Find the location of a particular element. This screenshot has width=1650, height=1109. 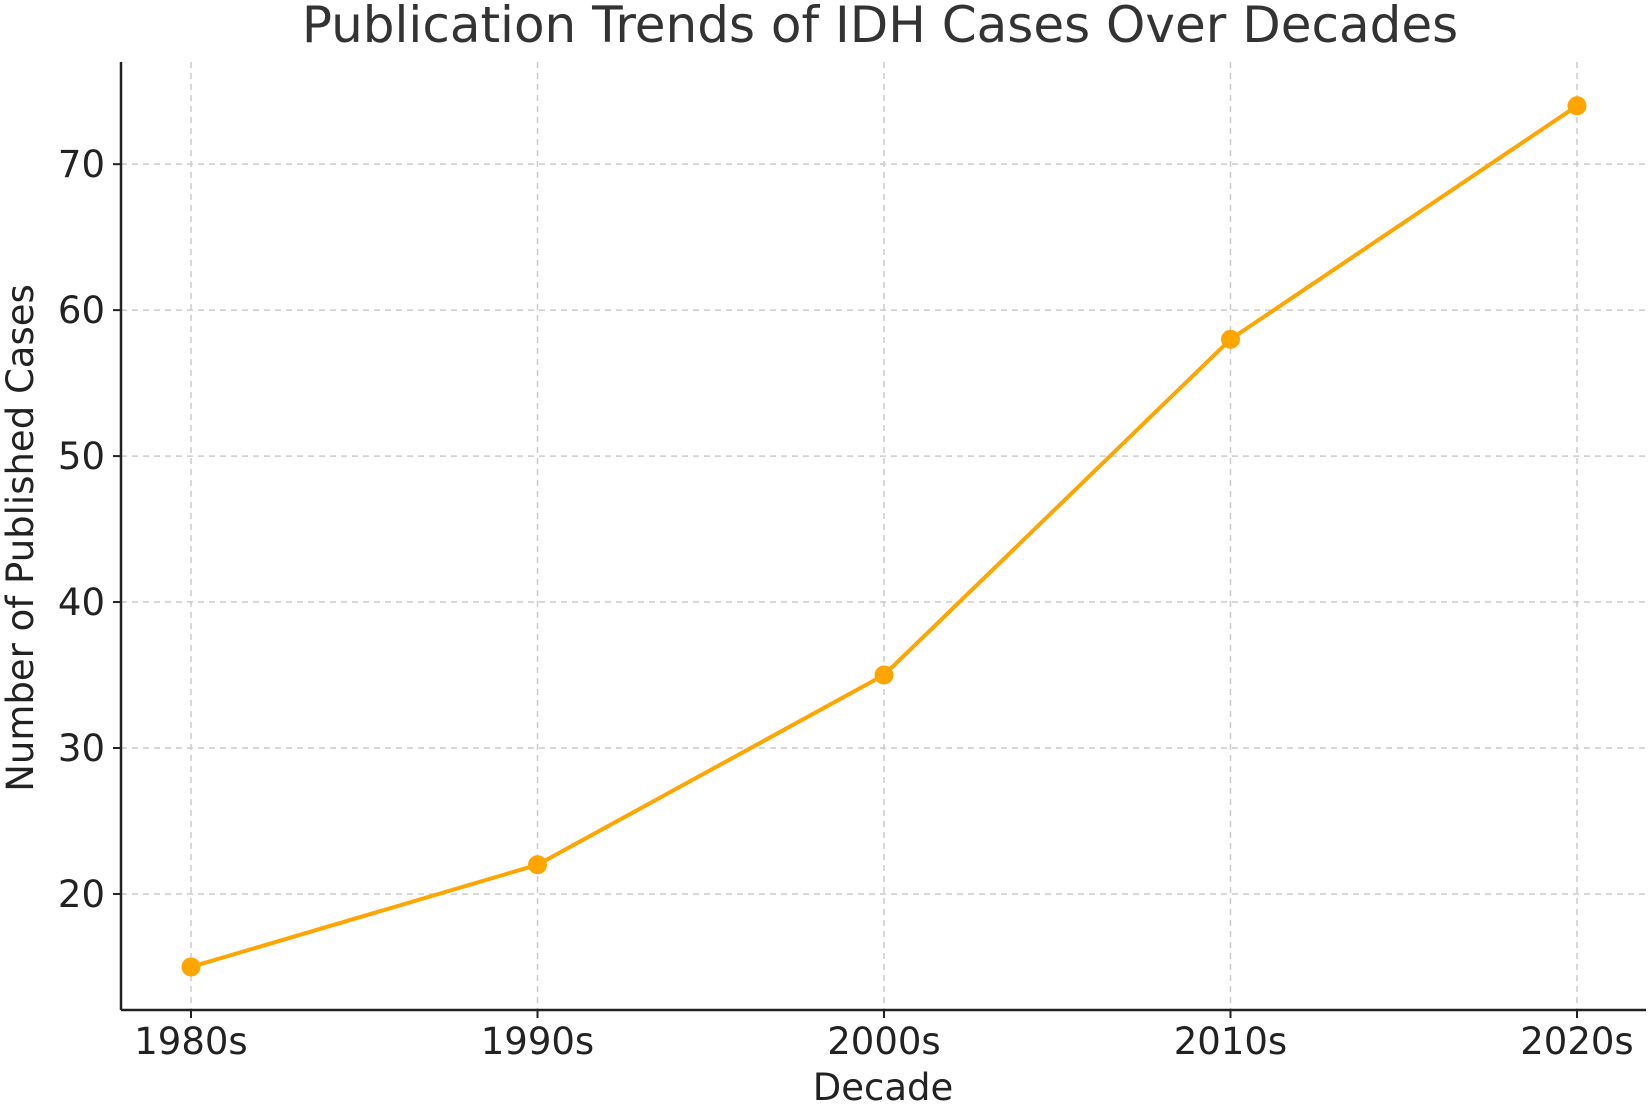

y-tick-label: 50 is located at coordinates (81, 456).